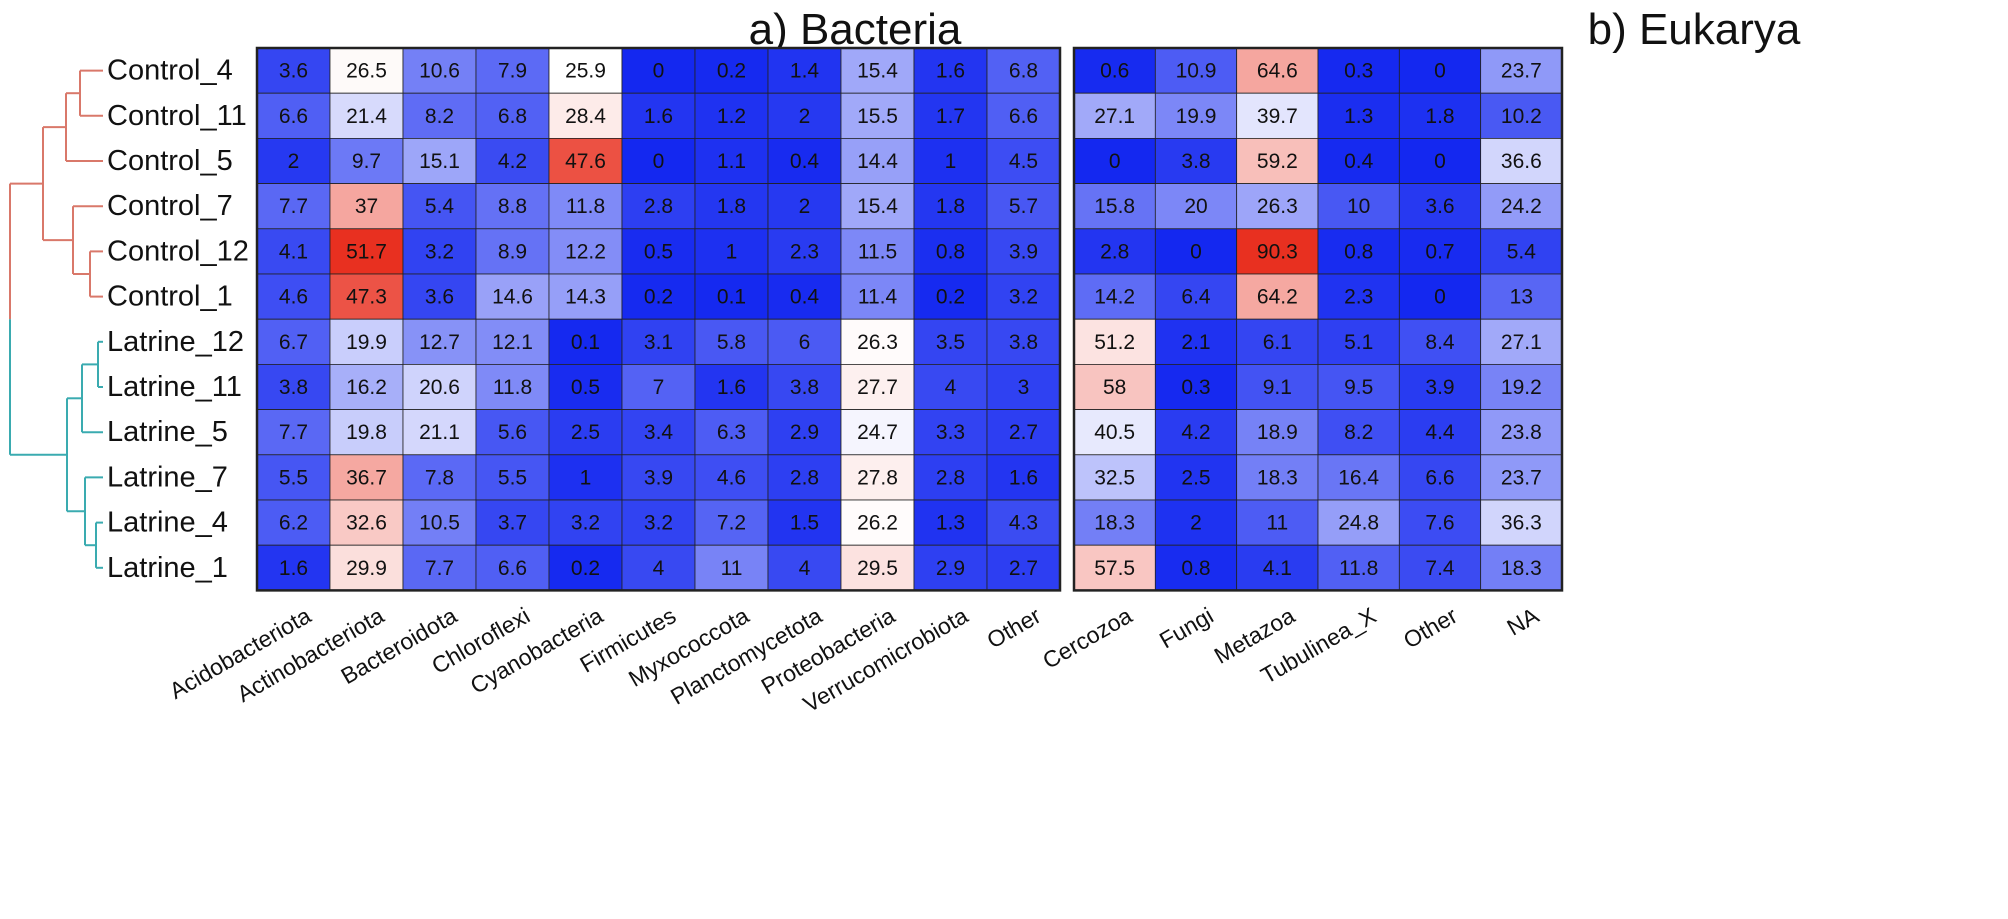  What do you see at coordinates (1277, 116) in the screenshot?
I see `eukarya-cell-value: 39.7` at bounding box center [1277, 116].